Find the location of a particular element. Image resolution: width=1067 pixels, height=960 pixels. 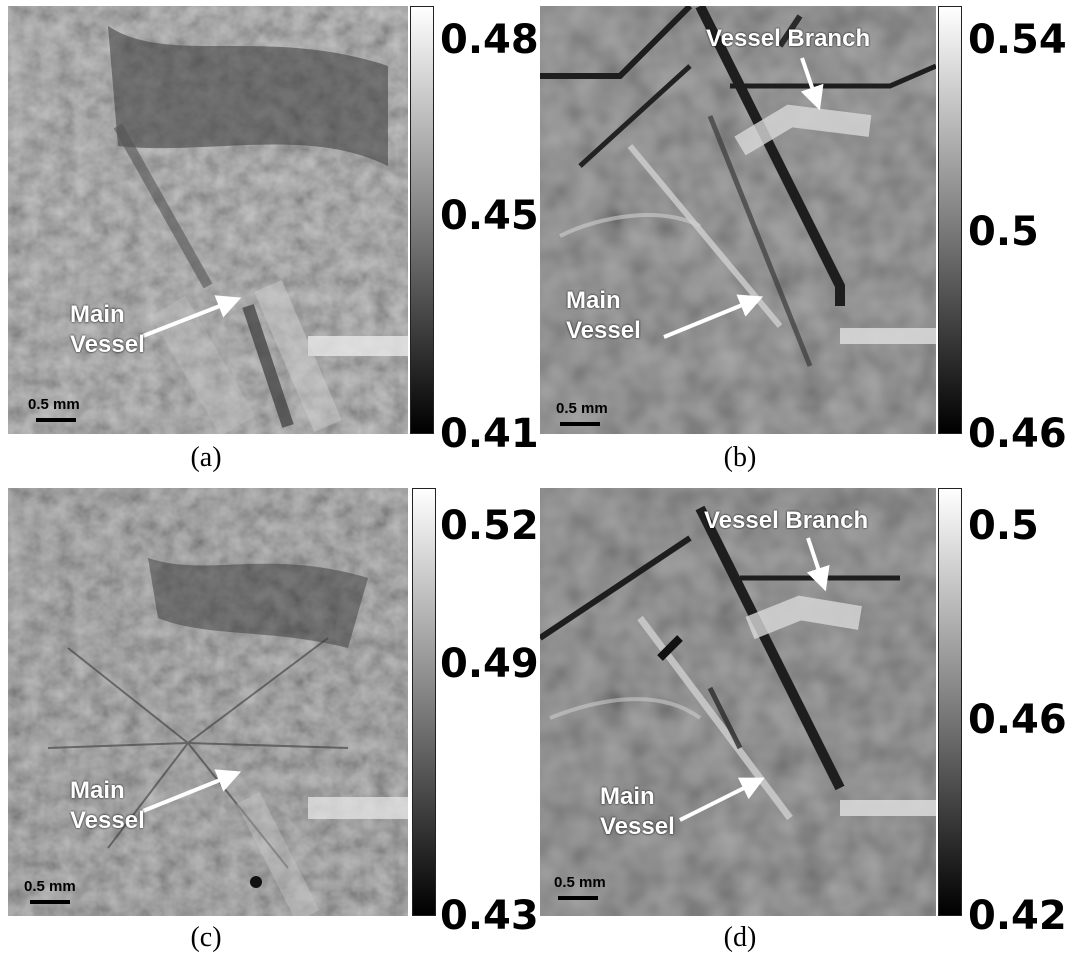

colorbar-tick-mid: 0.49 is located at coordinates (489, 664).